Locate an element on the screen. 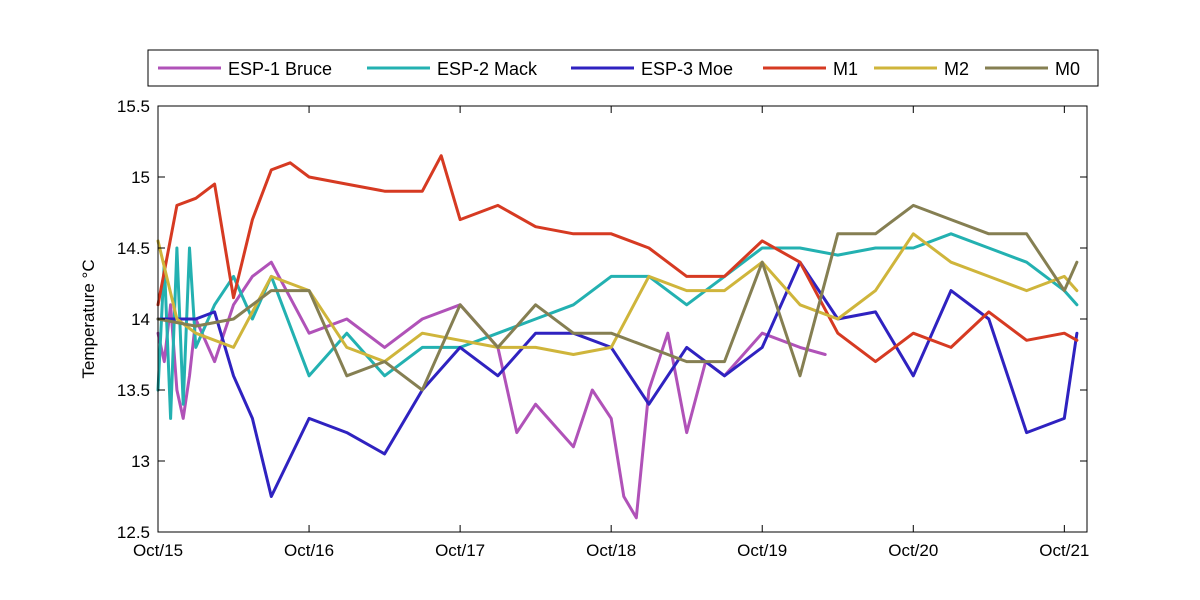  x-tick-label: Oct/18 is located at coordinates (611, 550).